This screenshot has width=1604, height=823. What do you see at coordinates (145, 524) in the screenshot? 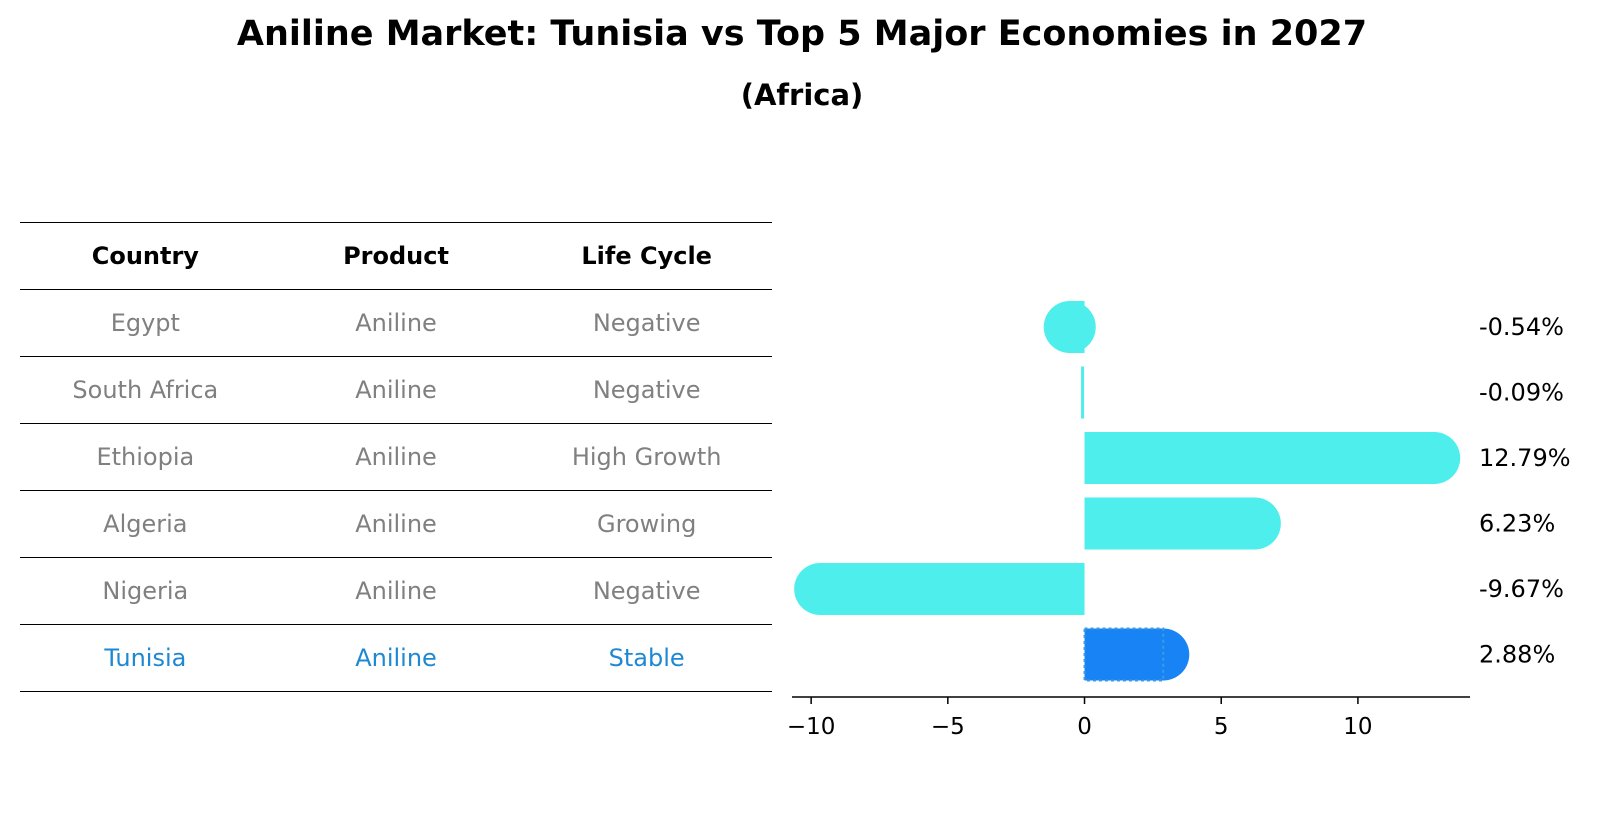
I see `table-cell-country: Algeria` at bounding box center [145, 524].